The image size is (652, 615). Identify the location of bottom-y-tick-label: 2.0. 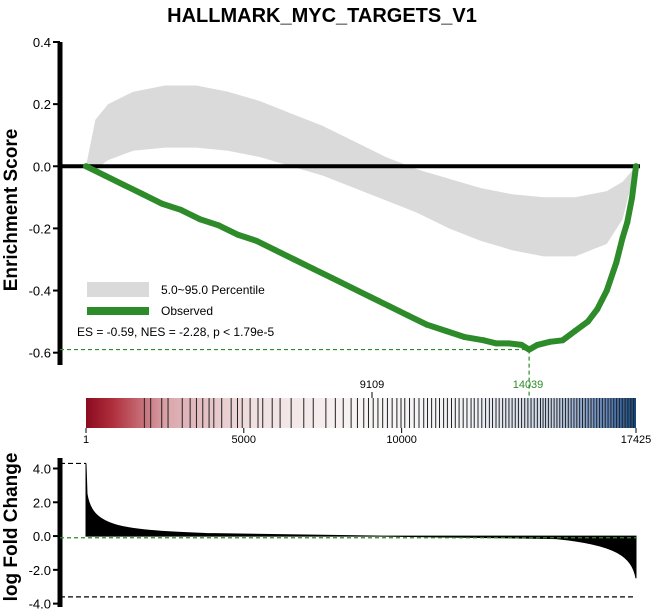
(42, 502).